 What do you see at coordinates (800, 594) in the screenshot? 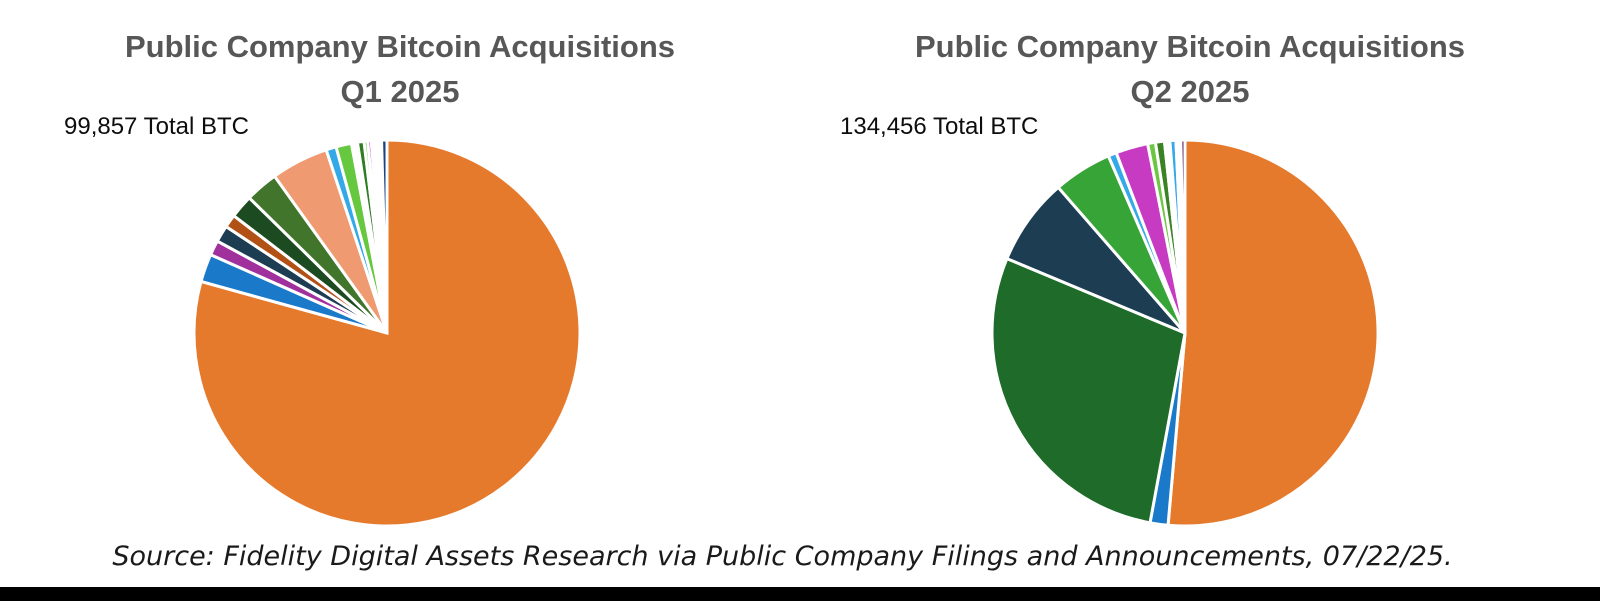
I see `footer-bar` at bounding box center [800, 594].